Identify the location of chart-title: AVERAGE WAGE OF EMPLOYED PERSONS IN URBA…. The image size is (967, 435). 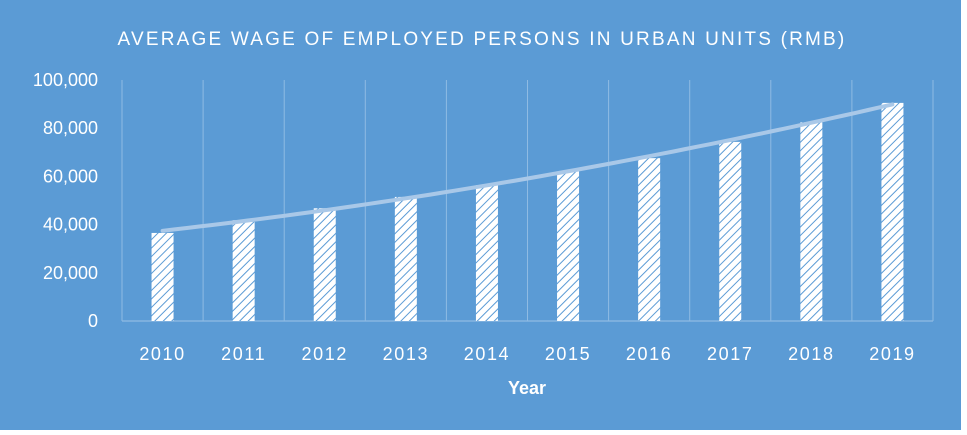
(482, 39).